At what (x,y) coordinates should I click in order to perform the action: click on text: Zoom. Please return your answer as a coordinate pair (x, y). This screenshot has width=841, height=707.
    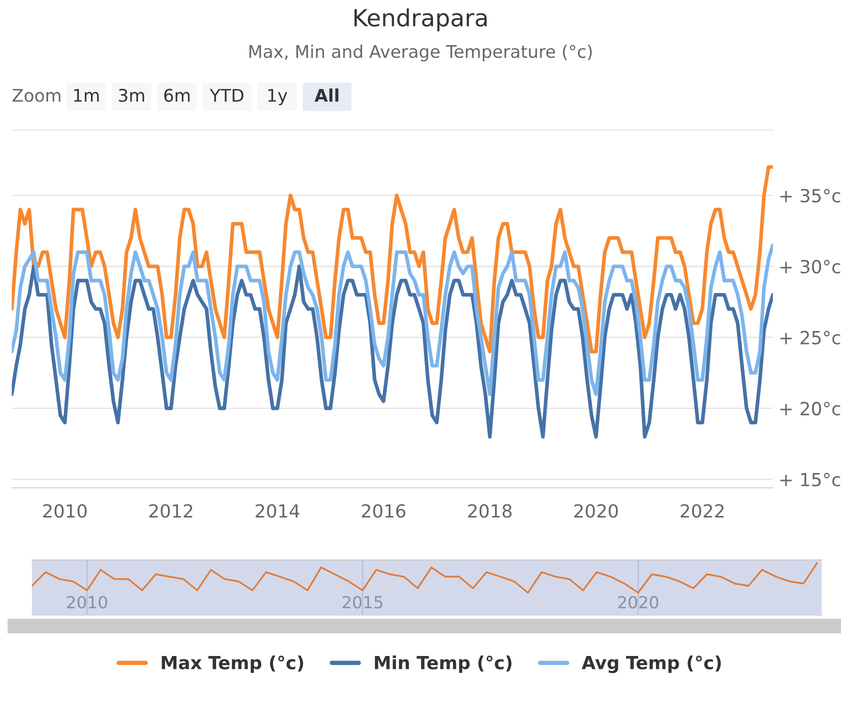
    Looking at the image, I should click on (36, 95).